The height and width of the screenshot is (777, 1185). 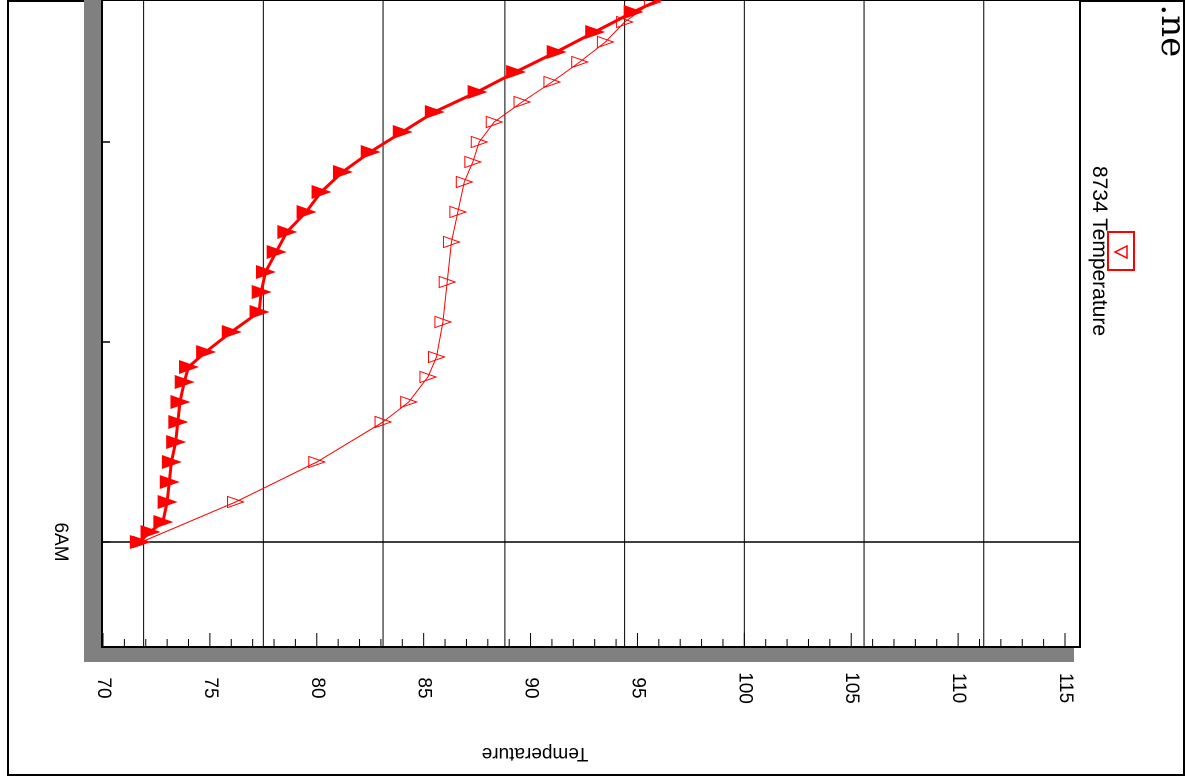 I want to click on legend-marker-box, so click(x=1121, y=251).